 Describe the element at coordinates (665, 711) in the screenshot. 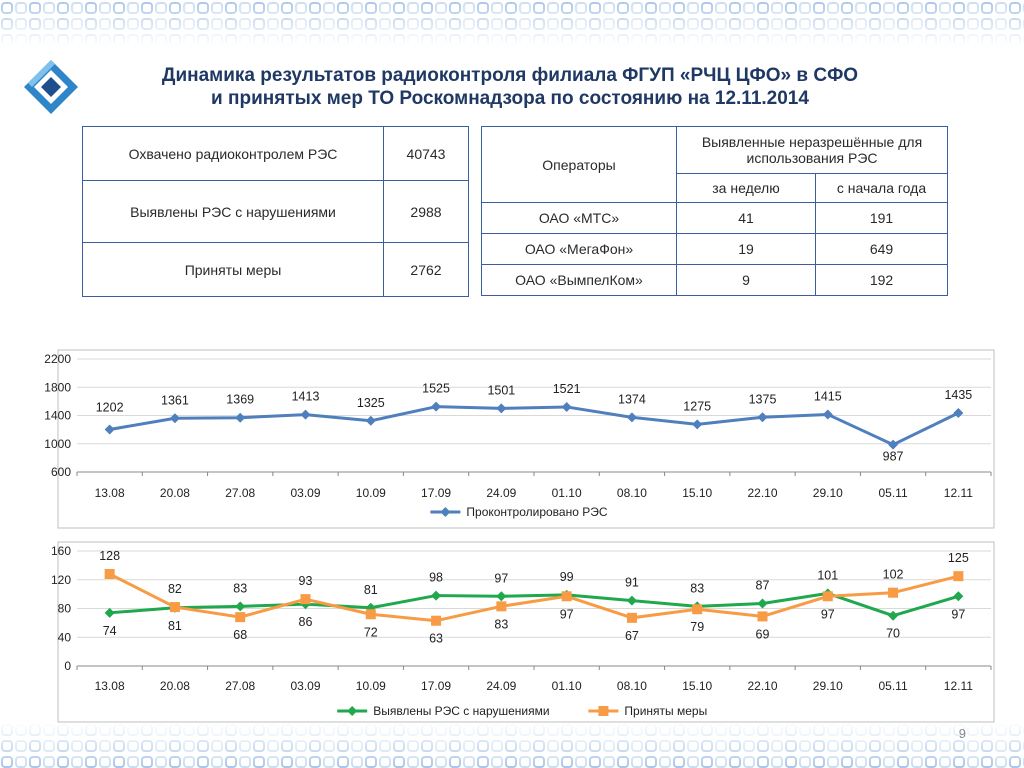

I see `legend-label: Приняты меры` at that location.